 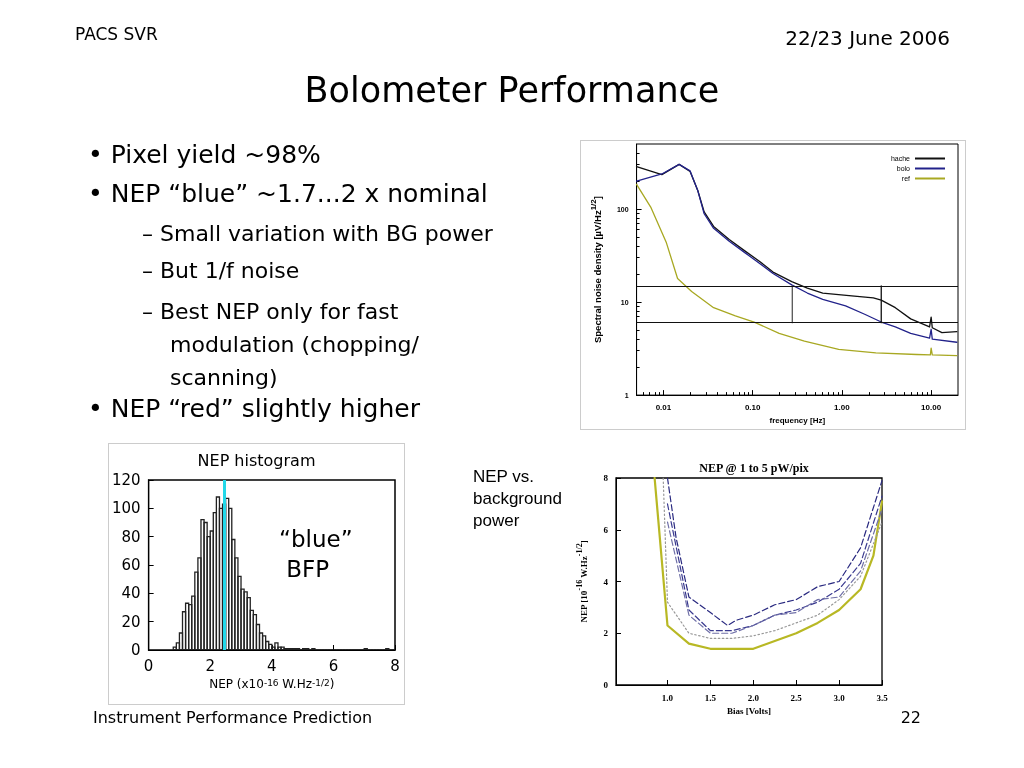 I want to click on text: • Pixel yield ~98%, so click(x=205, y=154).